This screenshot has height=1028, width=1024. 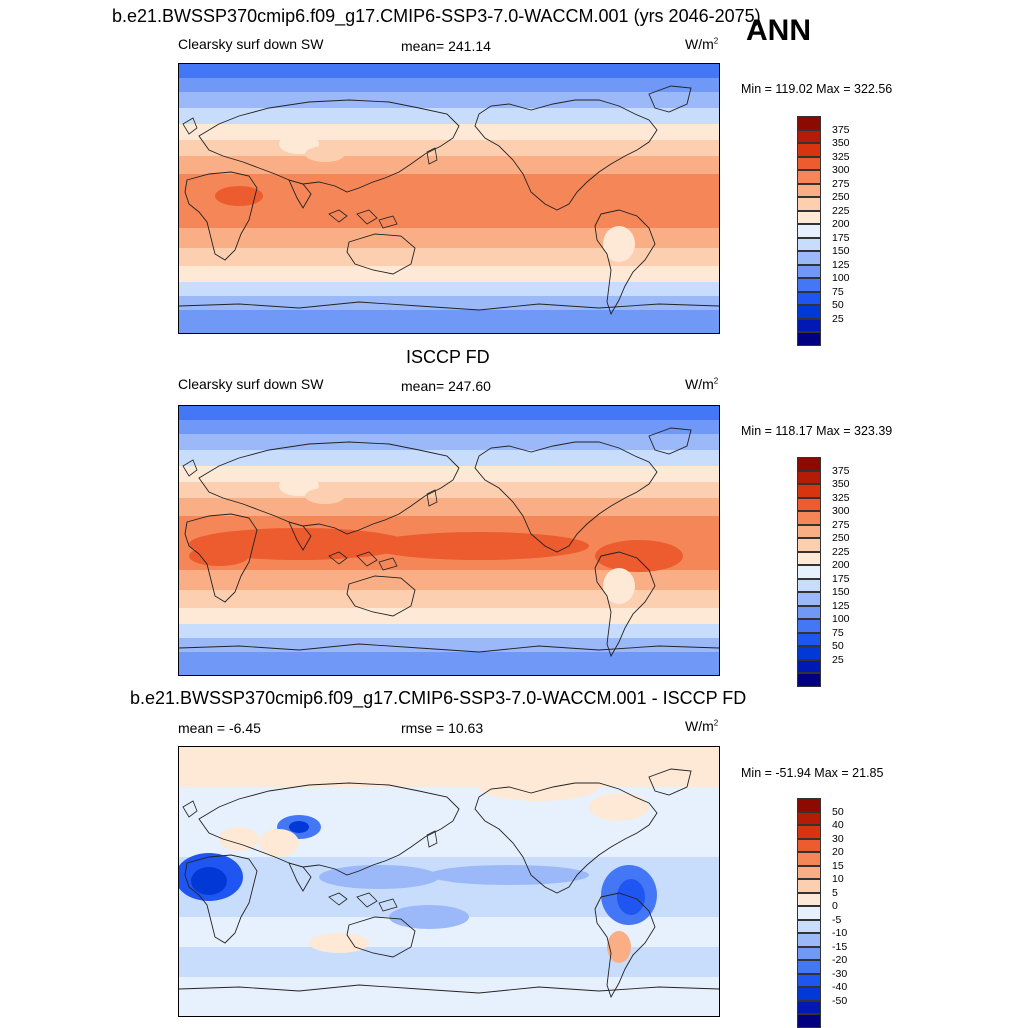 I want to click on panel3-colorbar, so click(x=809, y=913).